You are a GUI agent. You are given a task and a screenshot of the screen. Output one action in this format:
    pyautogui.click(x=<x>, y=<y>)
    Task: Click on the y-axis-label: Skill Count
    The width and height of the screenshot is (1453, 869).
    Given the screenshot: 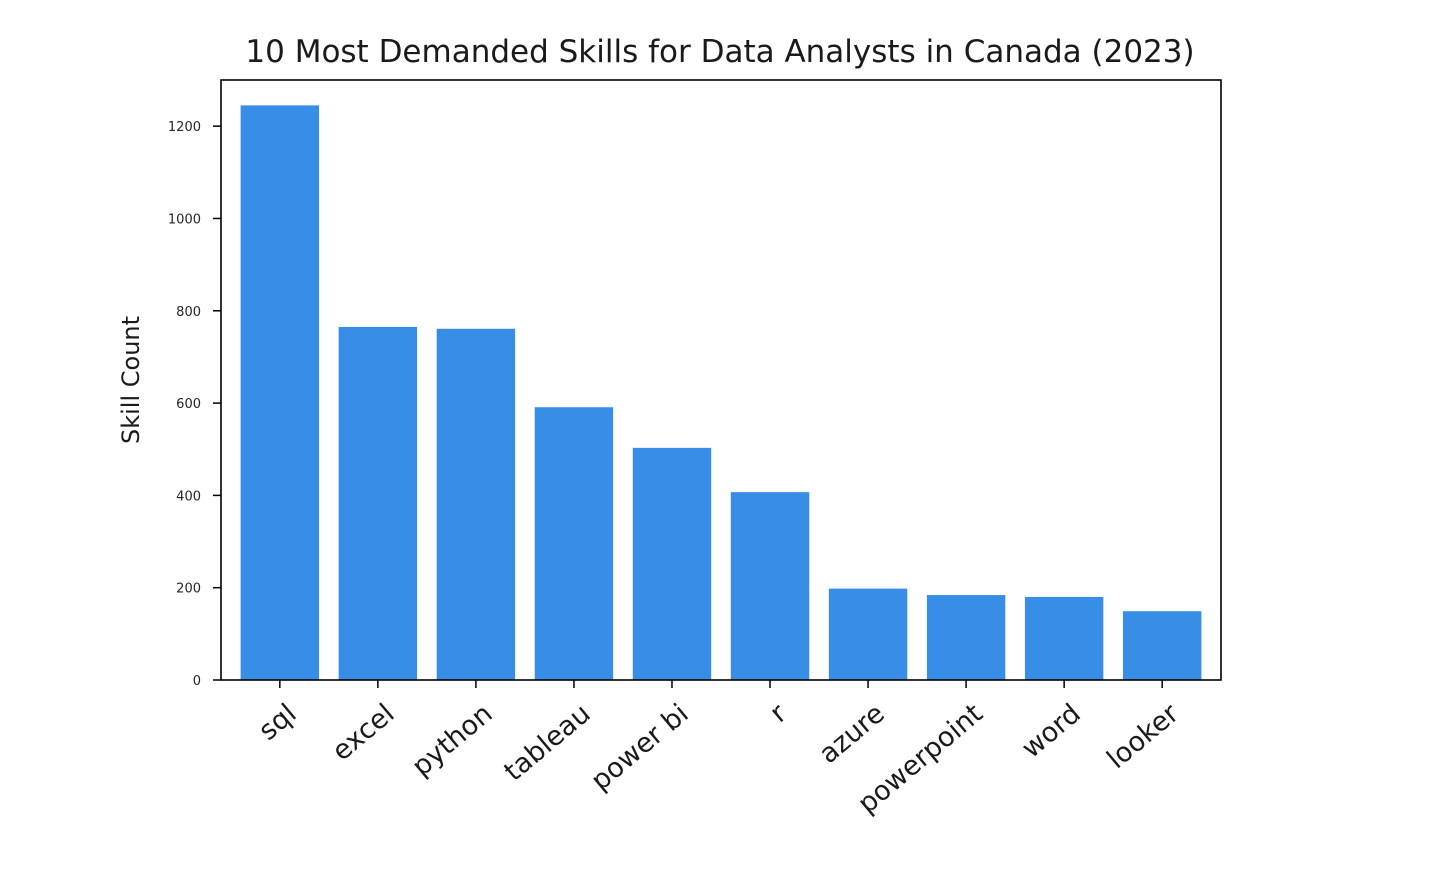 What is the action you would take?
    pyautogui.click(x=131, y=380)
    